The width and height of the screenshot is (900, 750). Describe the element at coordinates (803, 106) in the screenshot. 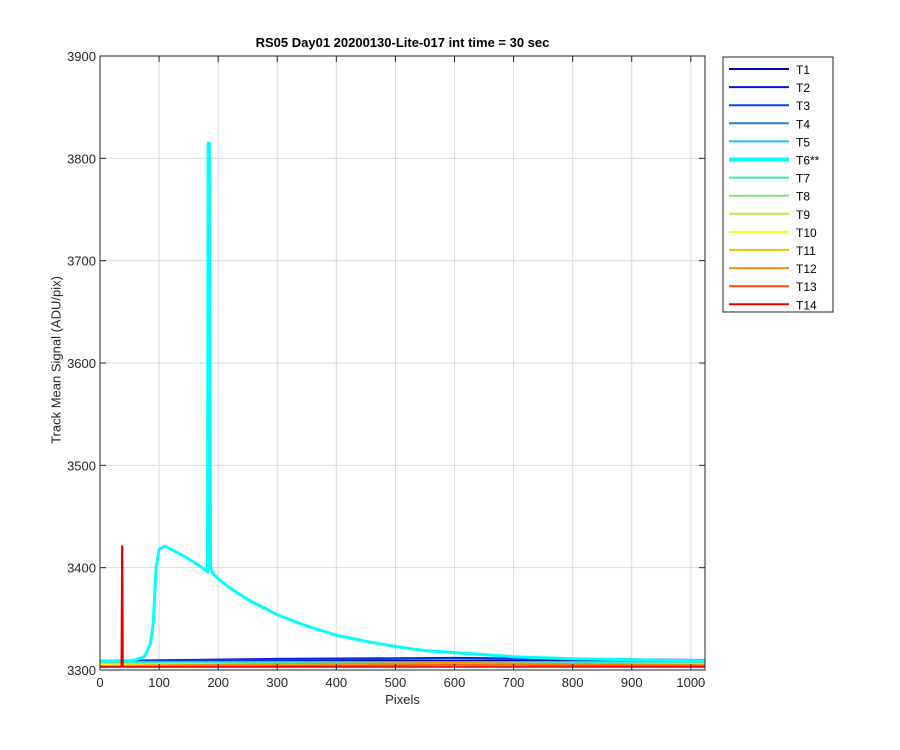

I see `legend-label: T3` at that location.